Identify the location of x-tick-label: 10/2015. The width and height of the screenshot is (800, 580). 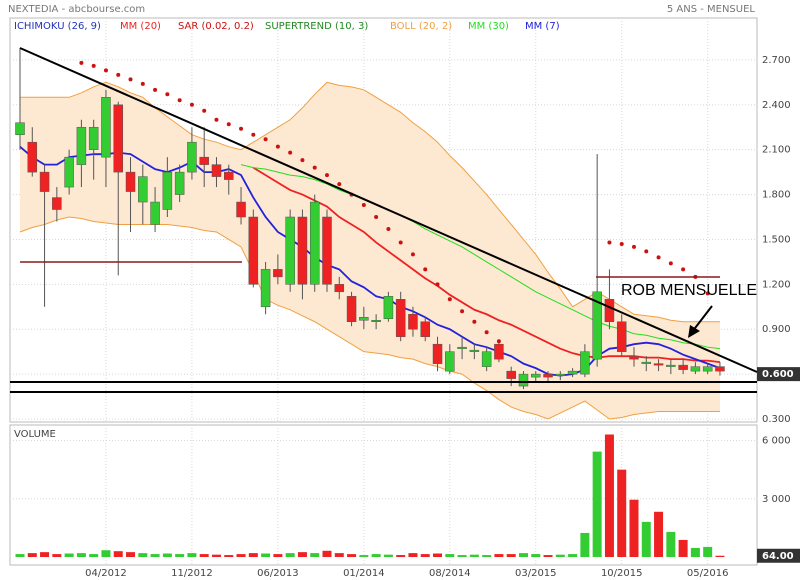
(622, 573).